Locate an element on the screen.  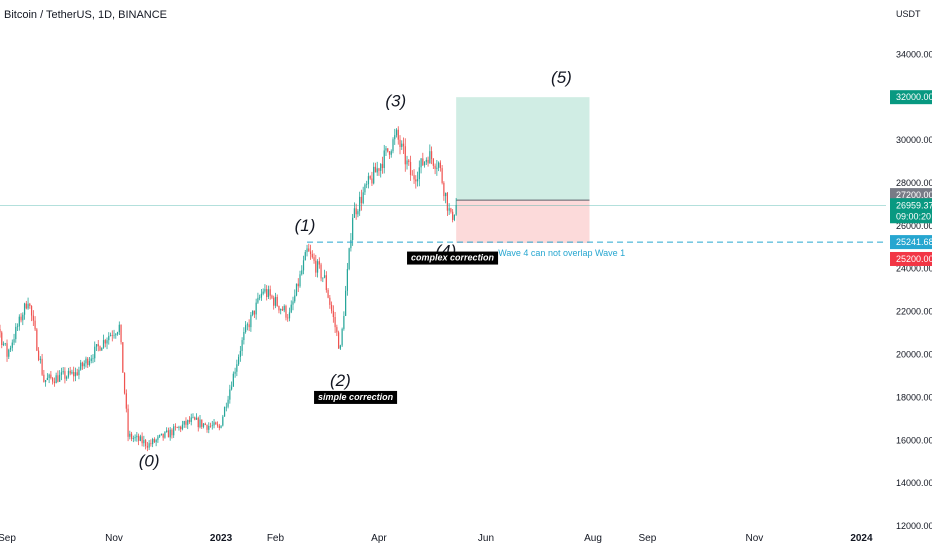
price-unit: USDT is located at coordinates (908, 14).